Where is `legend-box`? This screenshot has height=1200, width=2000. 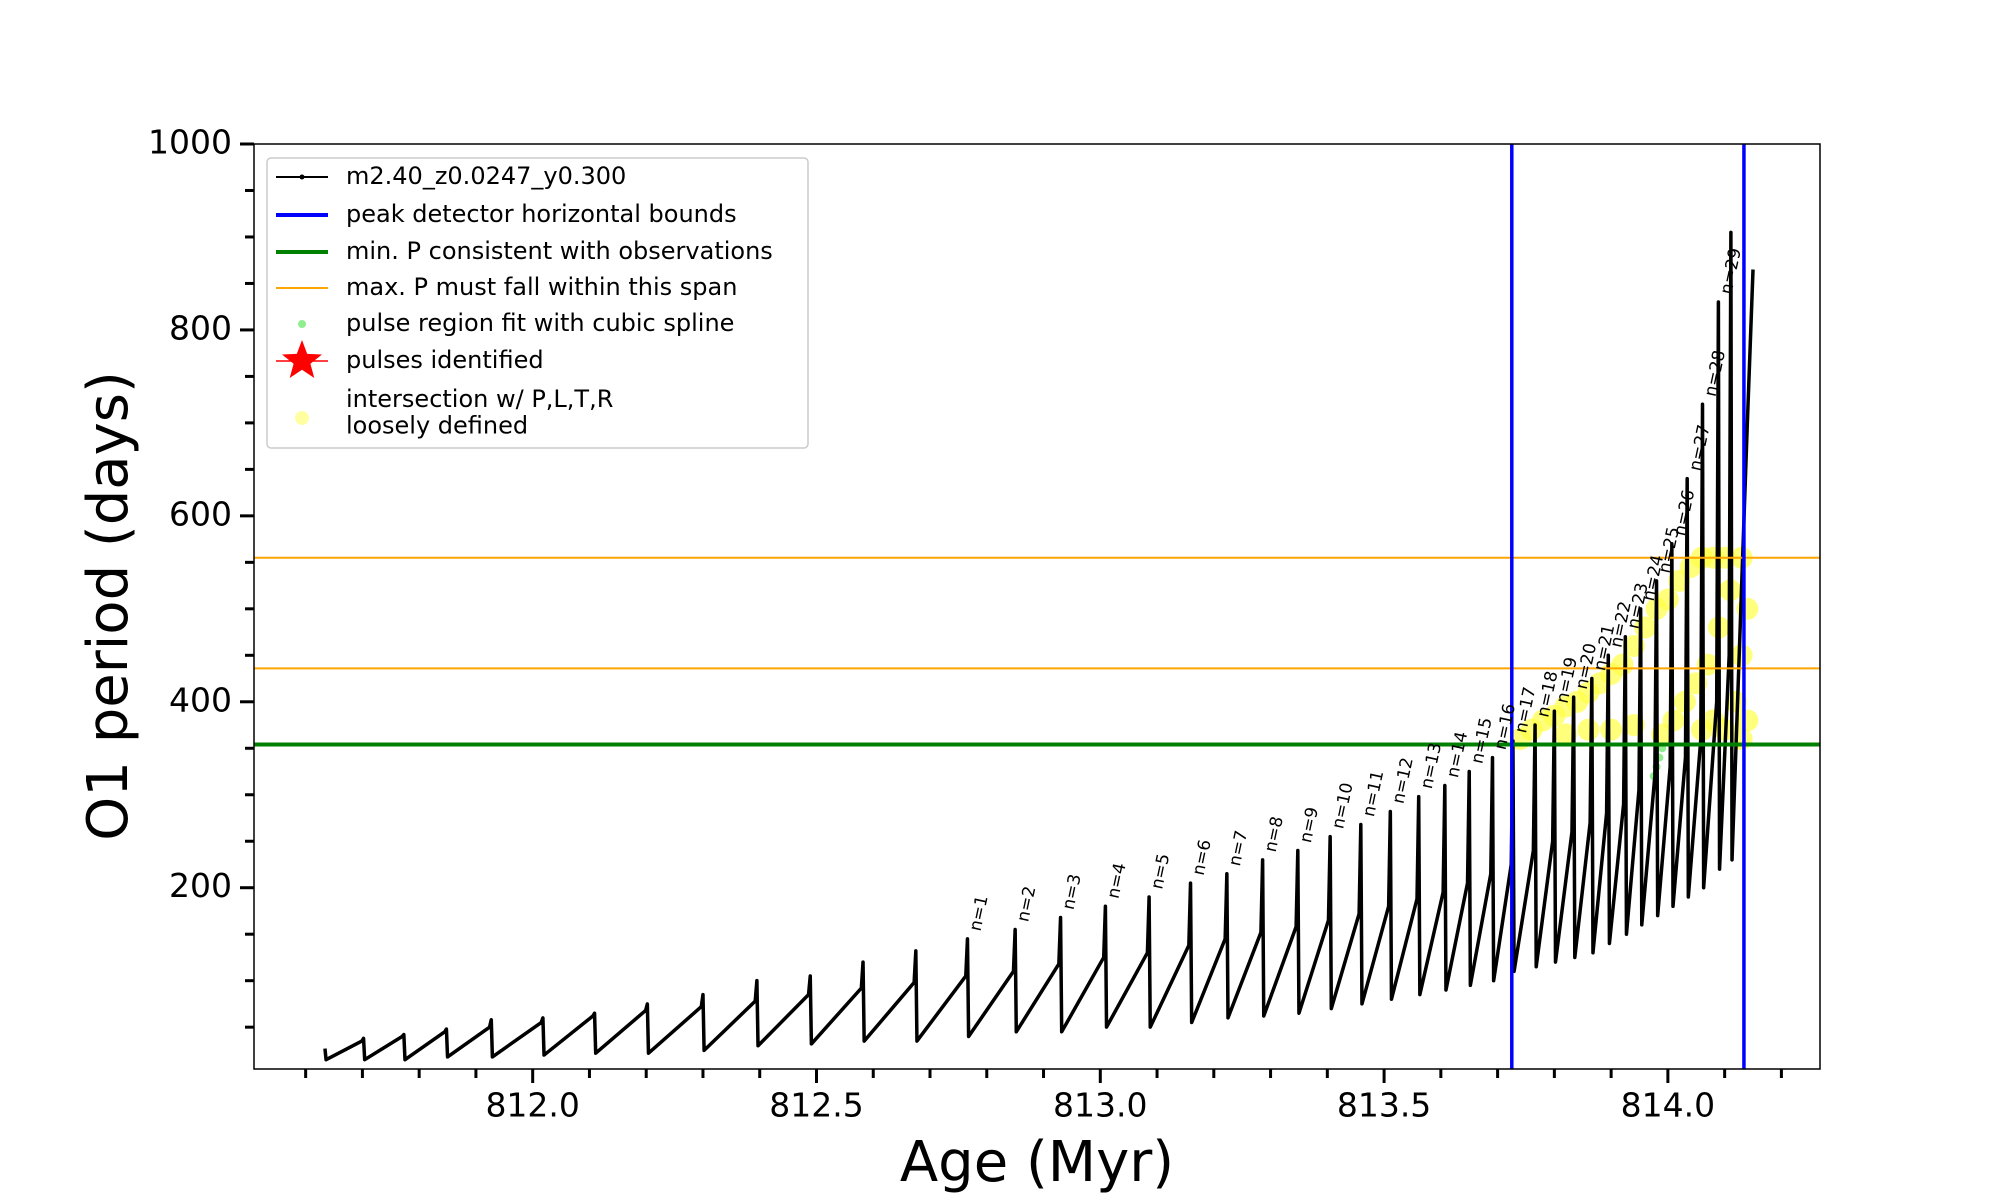
legend-box is located at coordinates (537, 303).